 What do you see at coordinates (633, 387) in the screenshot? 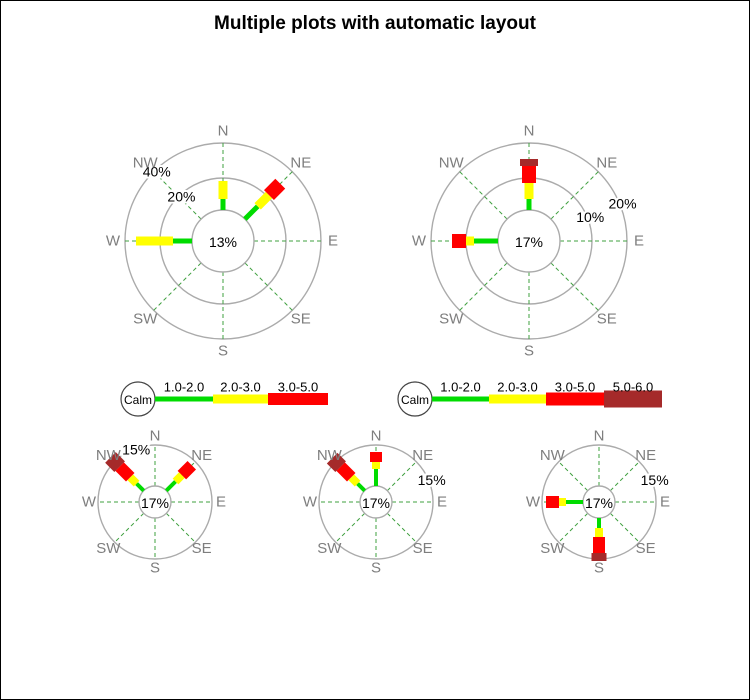
I see `legend-range-label: 5.0-6.0` at bounding box center [633, 387].